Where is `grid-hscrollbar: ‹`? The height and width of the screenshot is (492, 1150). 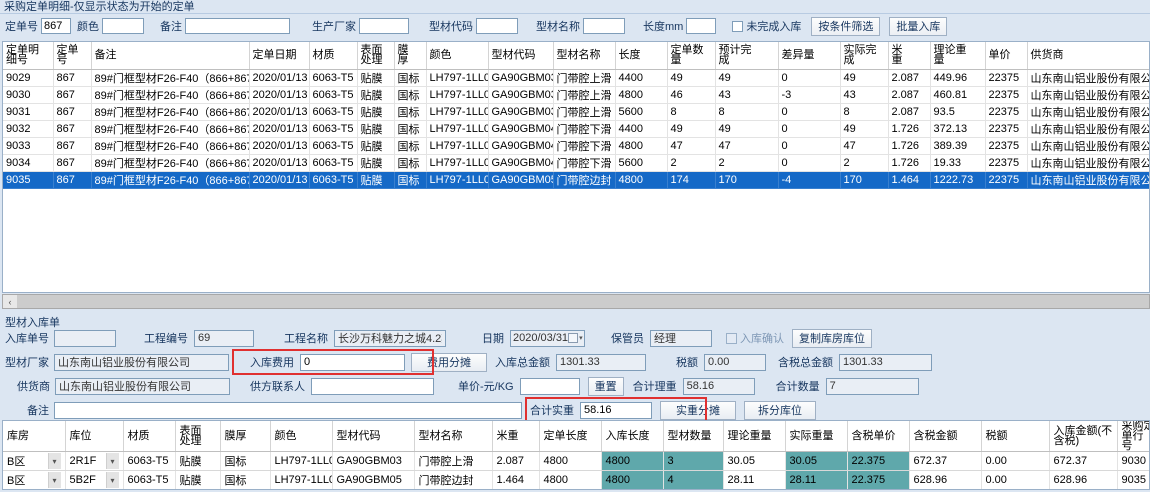
grid-hscrollbar: ‹ is located at coordinates (576, 301).